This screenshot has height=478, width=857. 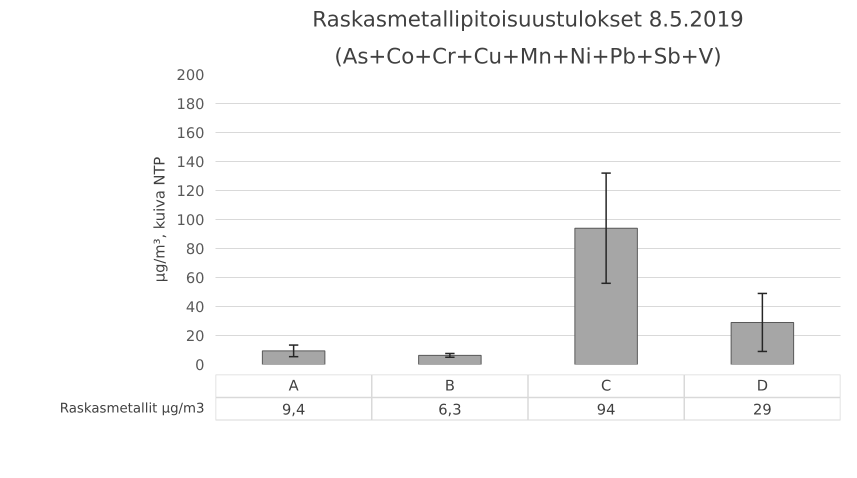 What do you see at coordinates (195, 278) in the screenshot?
I see `y-tick-label: 60` at bounding box center [195, 278].